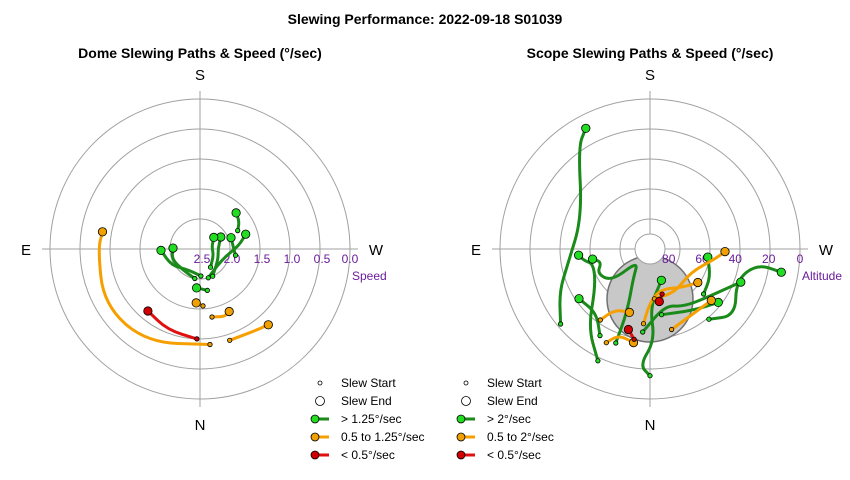 The height and width of the screenshot is (480, 850). Describe the element at coordinates (822, 276) in the screenshot. I see `scope-radial-axis-label: Altitude` at that location.